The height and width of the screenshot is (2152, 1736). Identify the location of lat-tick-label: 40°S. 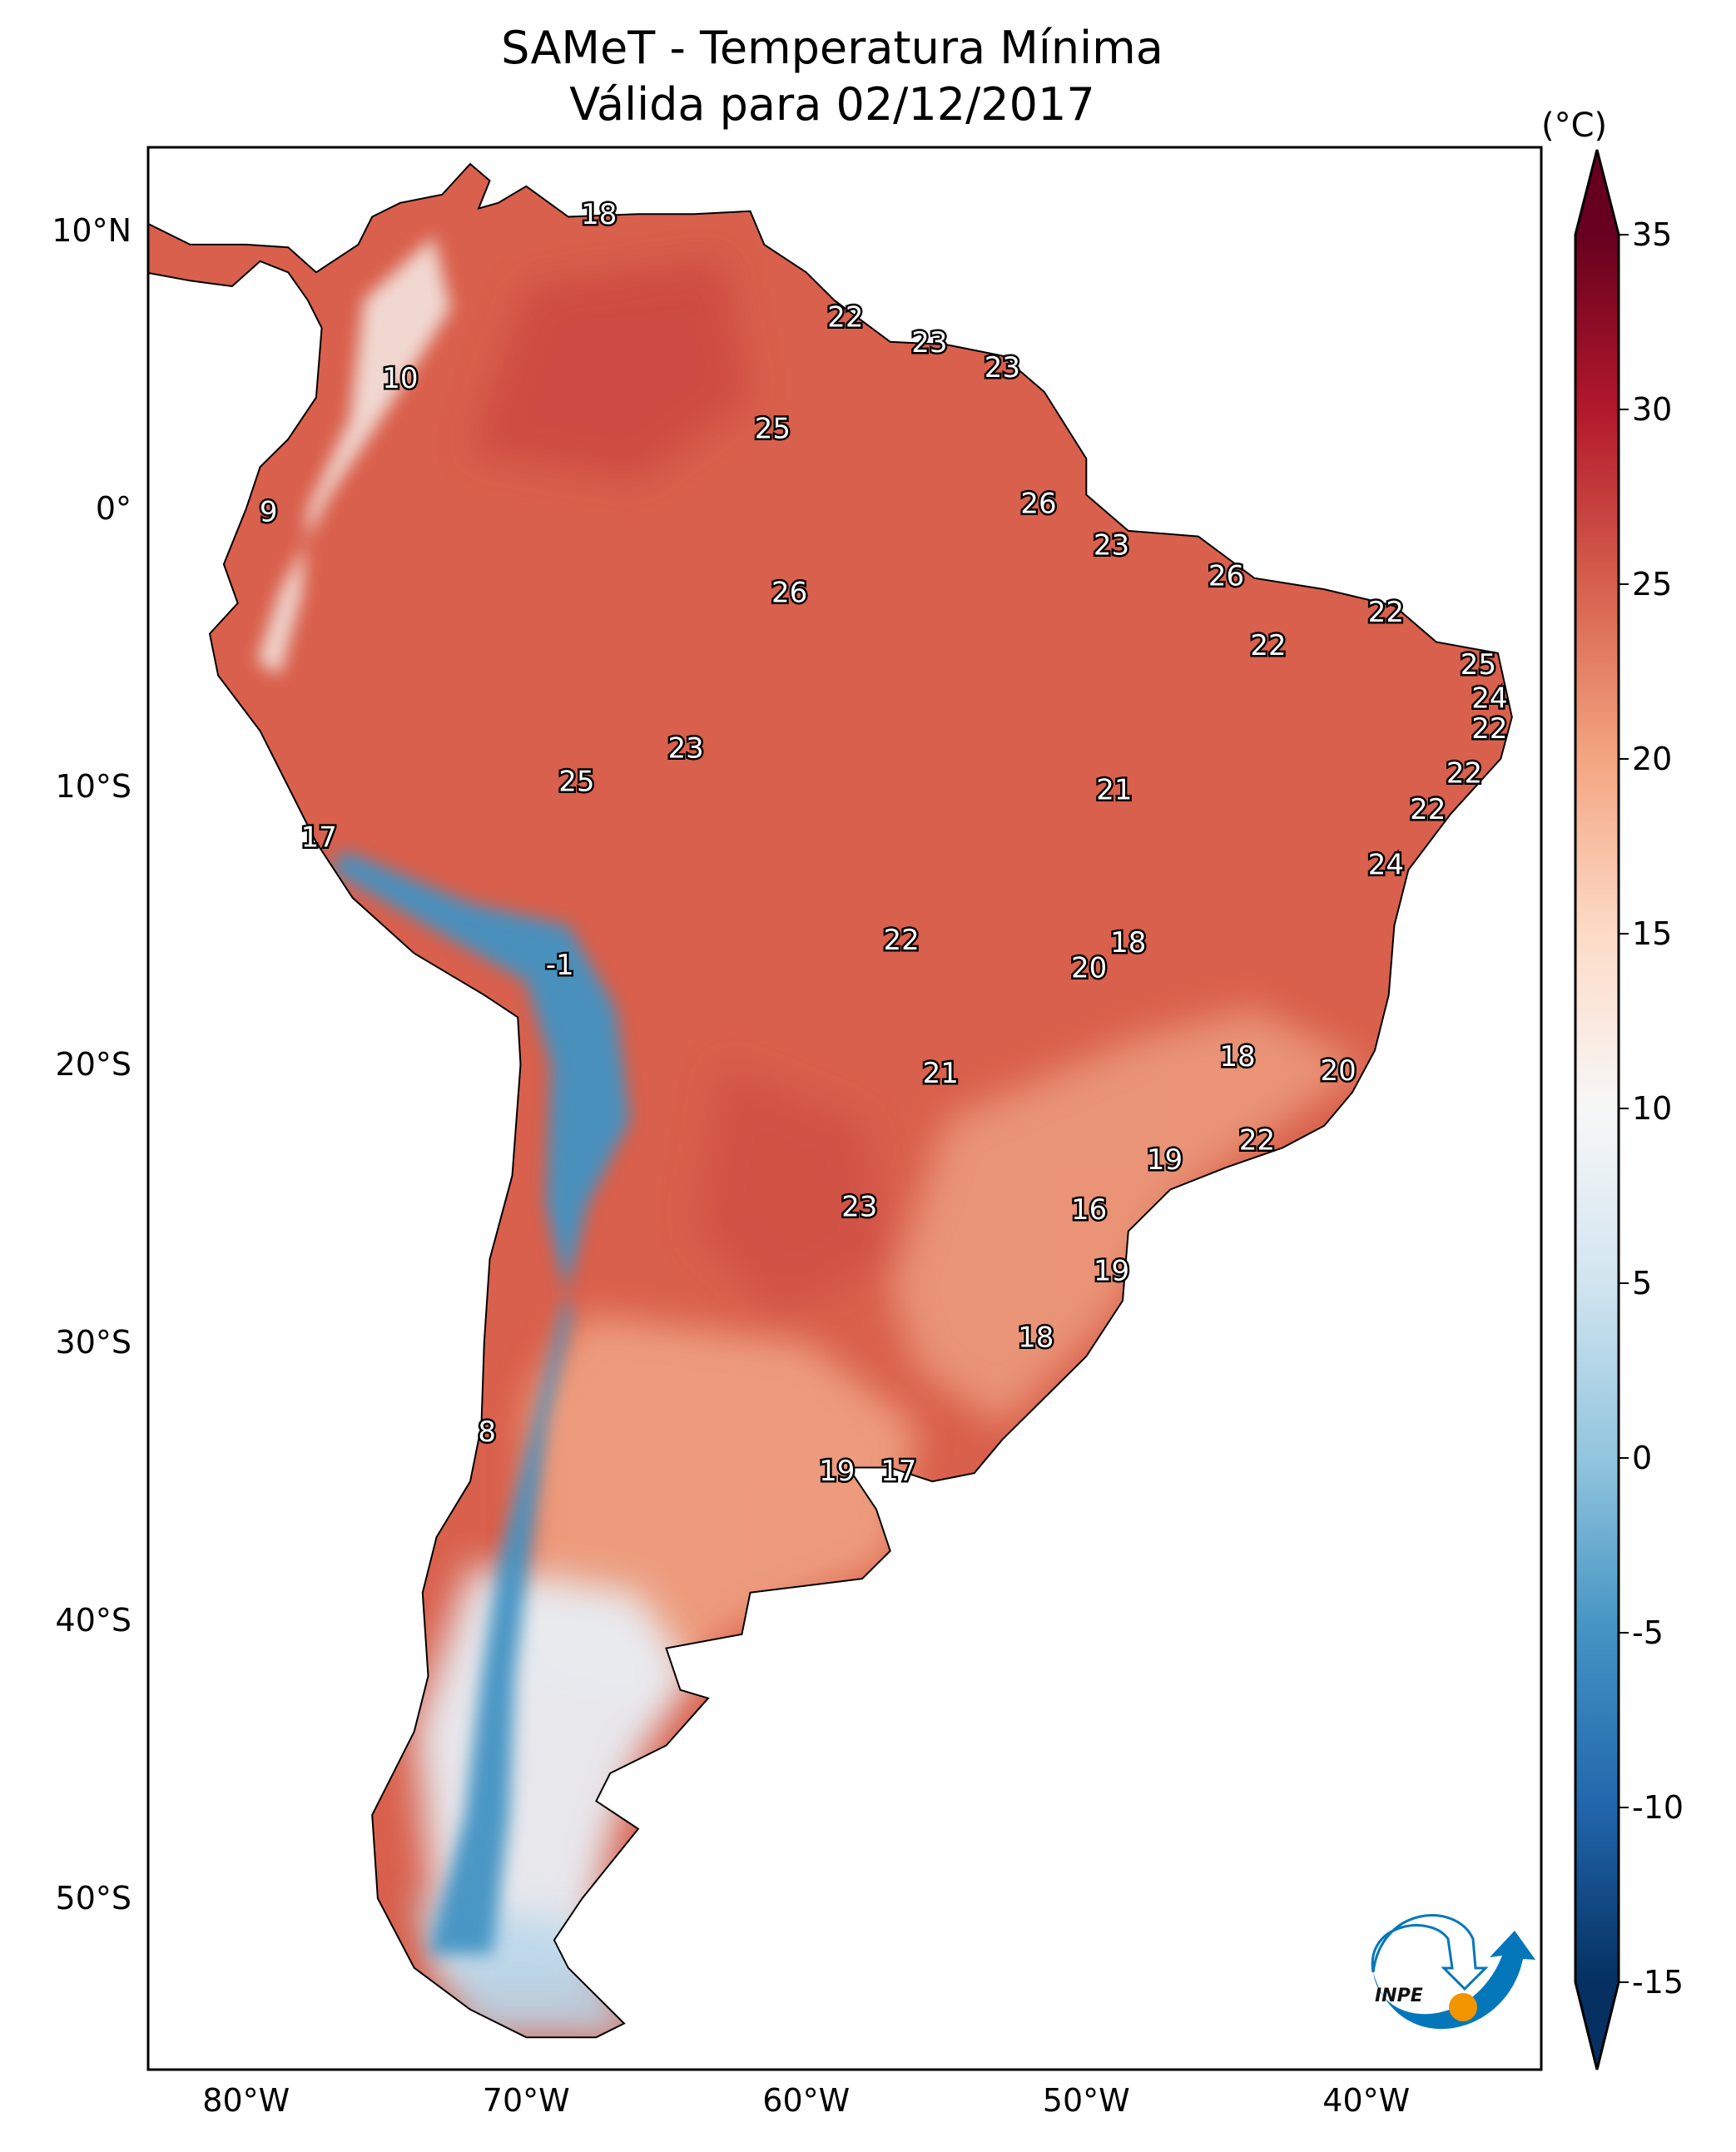
(94, 1620).